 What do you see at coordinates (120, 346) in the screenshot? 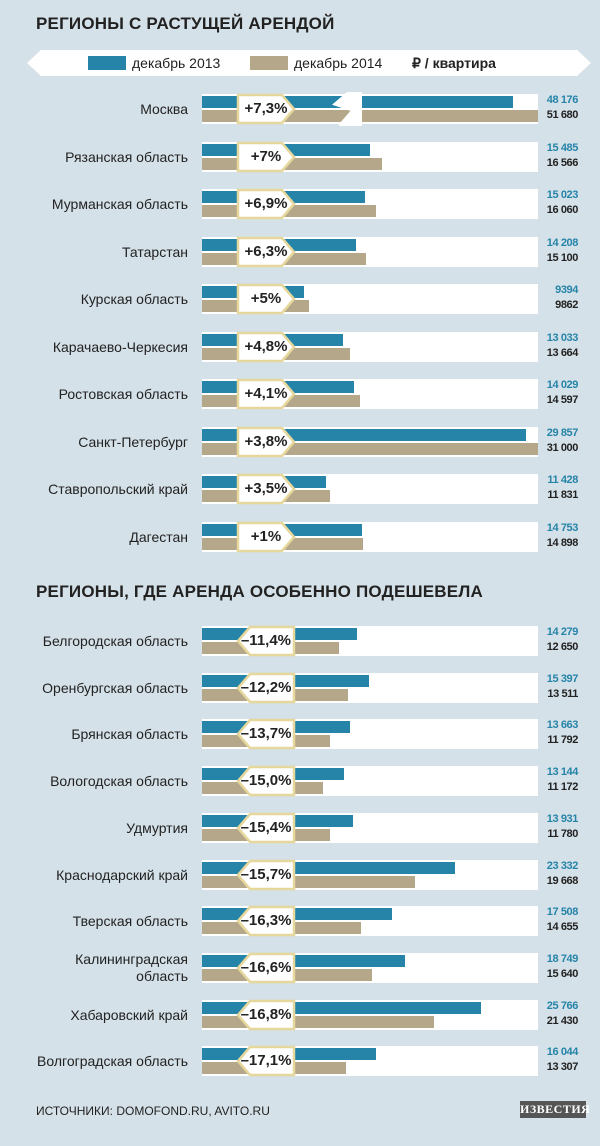
I see `region-label: Карачаево-Черкесия` at bounding box center [120, 346].